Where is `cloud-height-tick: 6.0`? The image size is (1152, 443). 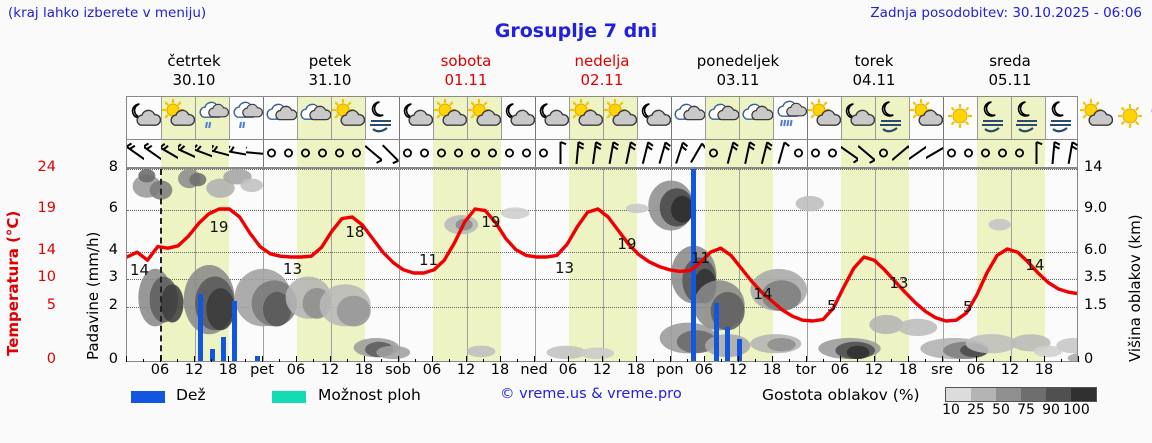
cloud-height-tick: 6.0 is located at coordinates (1096, 249).